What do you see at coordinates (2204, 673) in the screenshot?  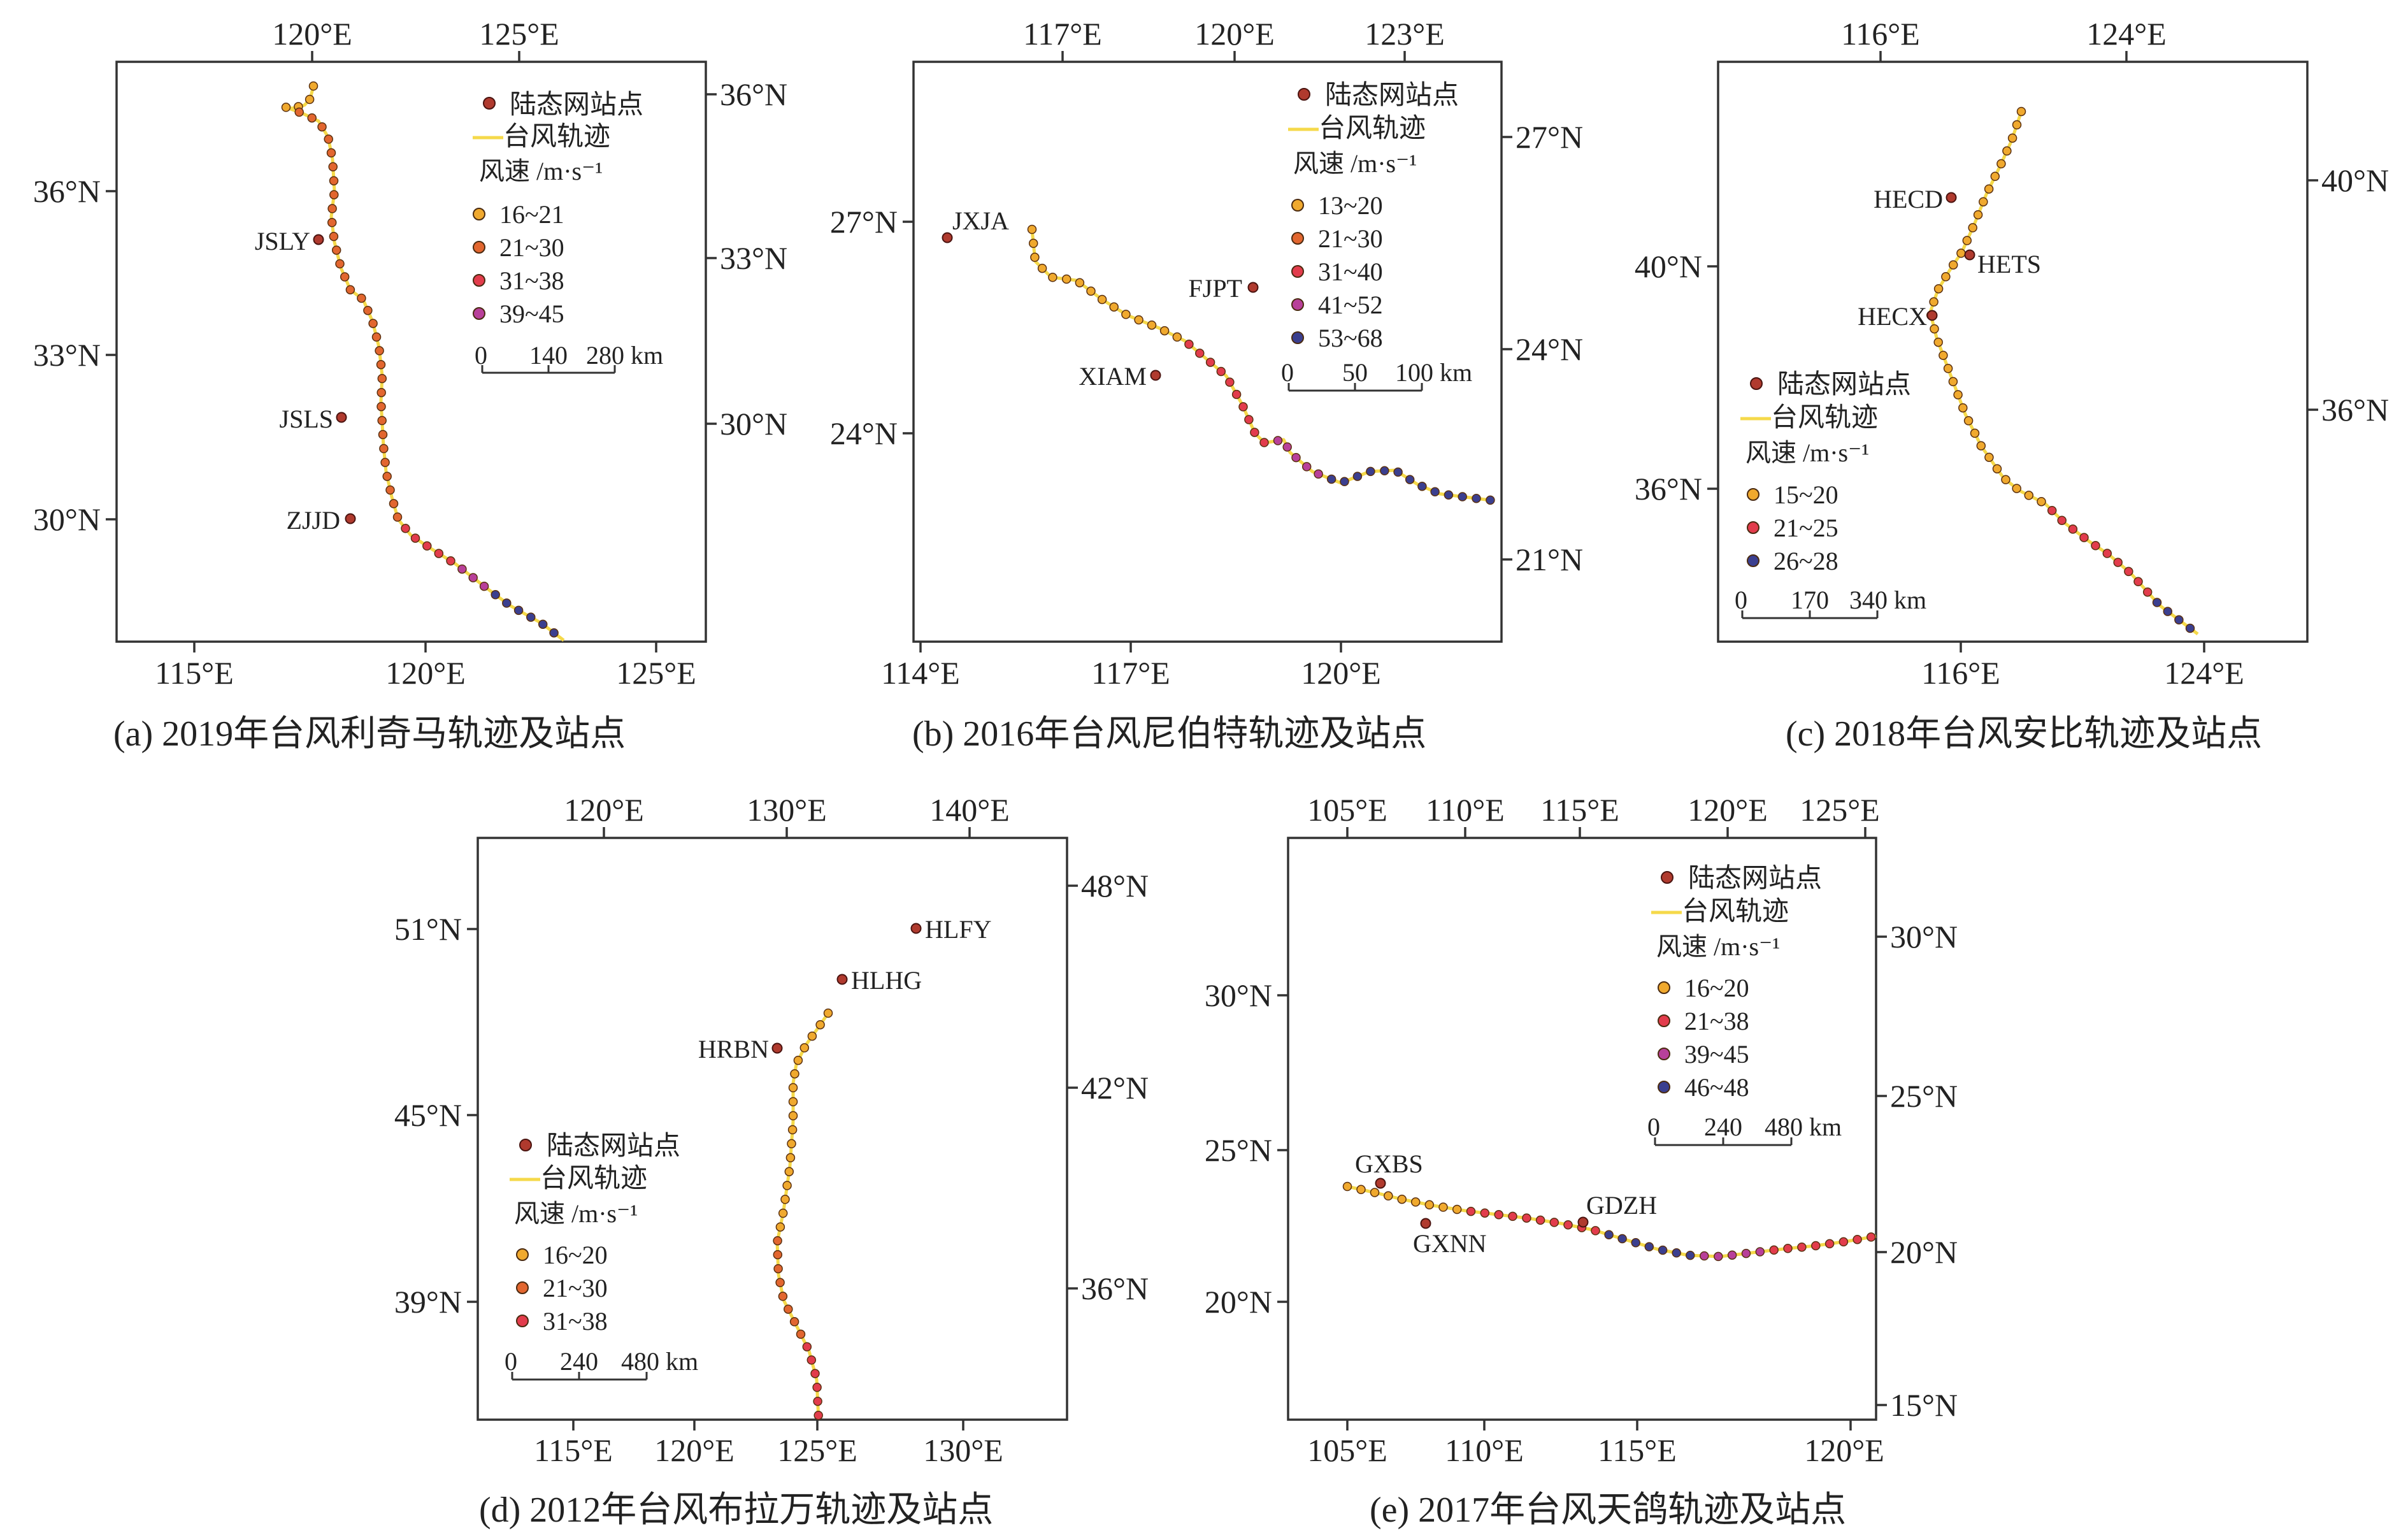 I see `bottom-tick-label: 124°E` at bounding box center [2204, 673].